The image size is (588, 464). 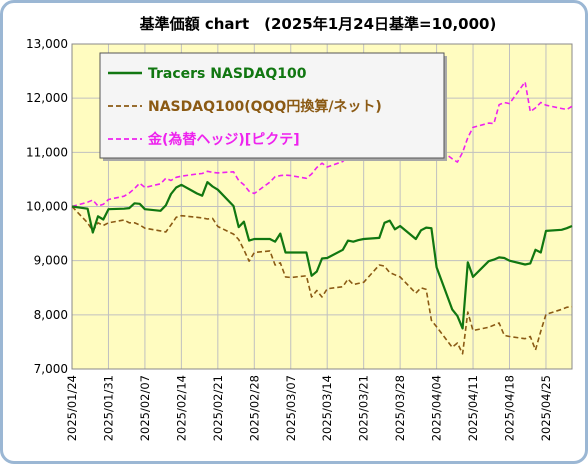 I want to click on x-tick-label: 2025/03/21, so click(x=364, y=408).